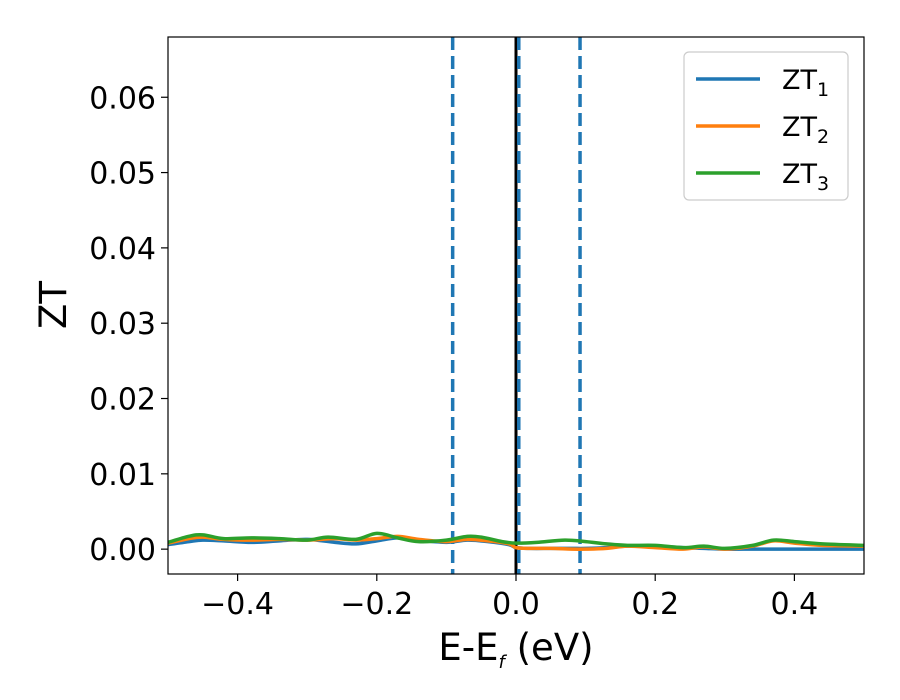 The height and width of the screenshot is (700, 900). What do you see at coordinates (795, 604) in the screenshot?
I see `x-tick-label: 0.4` at bounding box center [795, 604].